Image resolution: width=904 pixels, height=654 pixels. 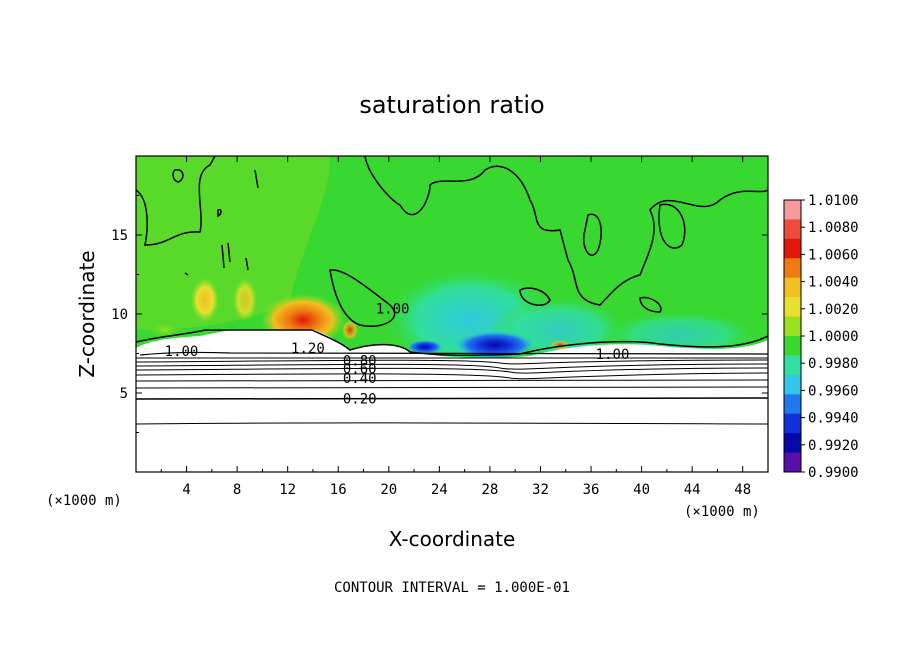 What do you see at coordinates (833, 337) in the screenshot?
I see `colorbar-label: 1.0000` at bounding box center [833, 337].